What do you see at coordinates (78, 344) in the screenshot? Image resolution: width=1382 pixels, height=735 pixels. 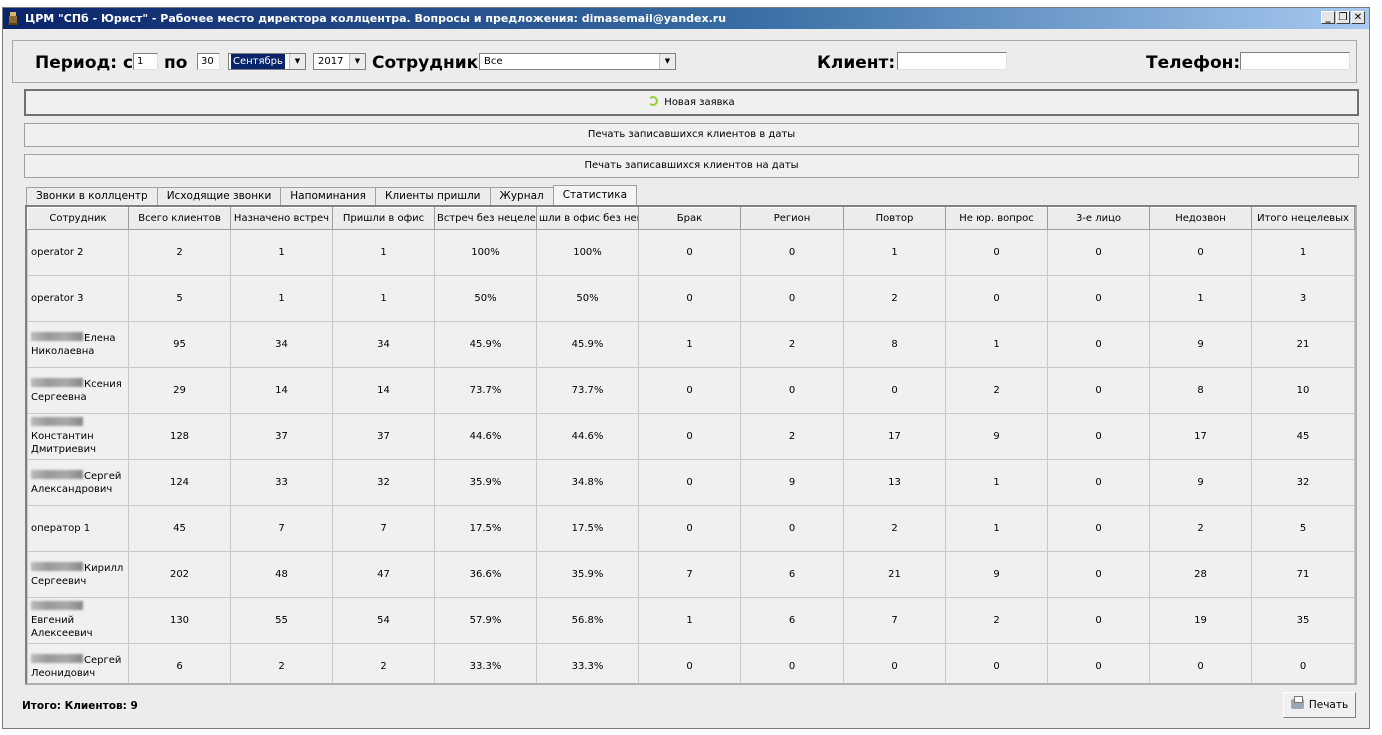 I see `employee-name-cell: Елена Николаевна` at bounding box center [78, 344].